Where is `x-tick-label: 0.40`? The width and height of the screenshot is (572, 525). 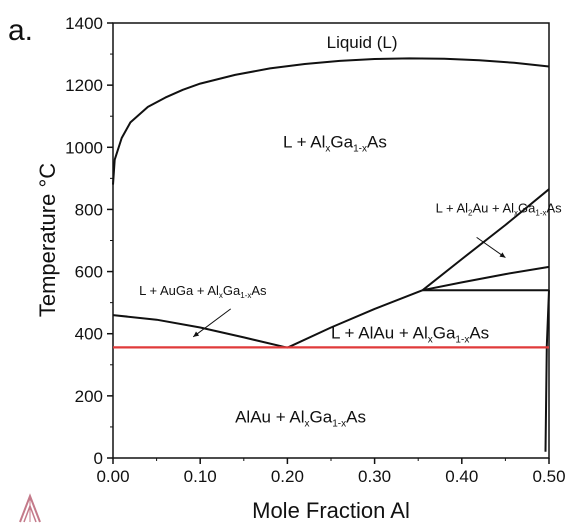
x-tick-label: 0.40 is located at coordinates (461, 476).